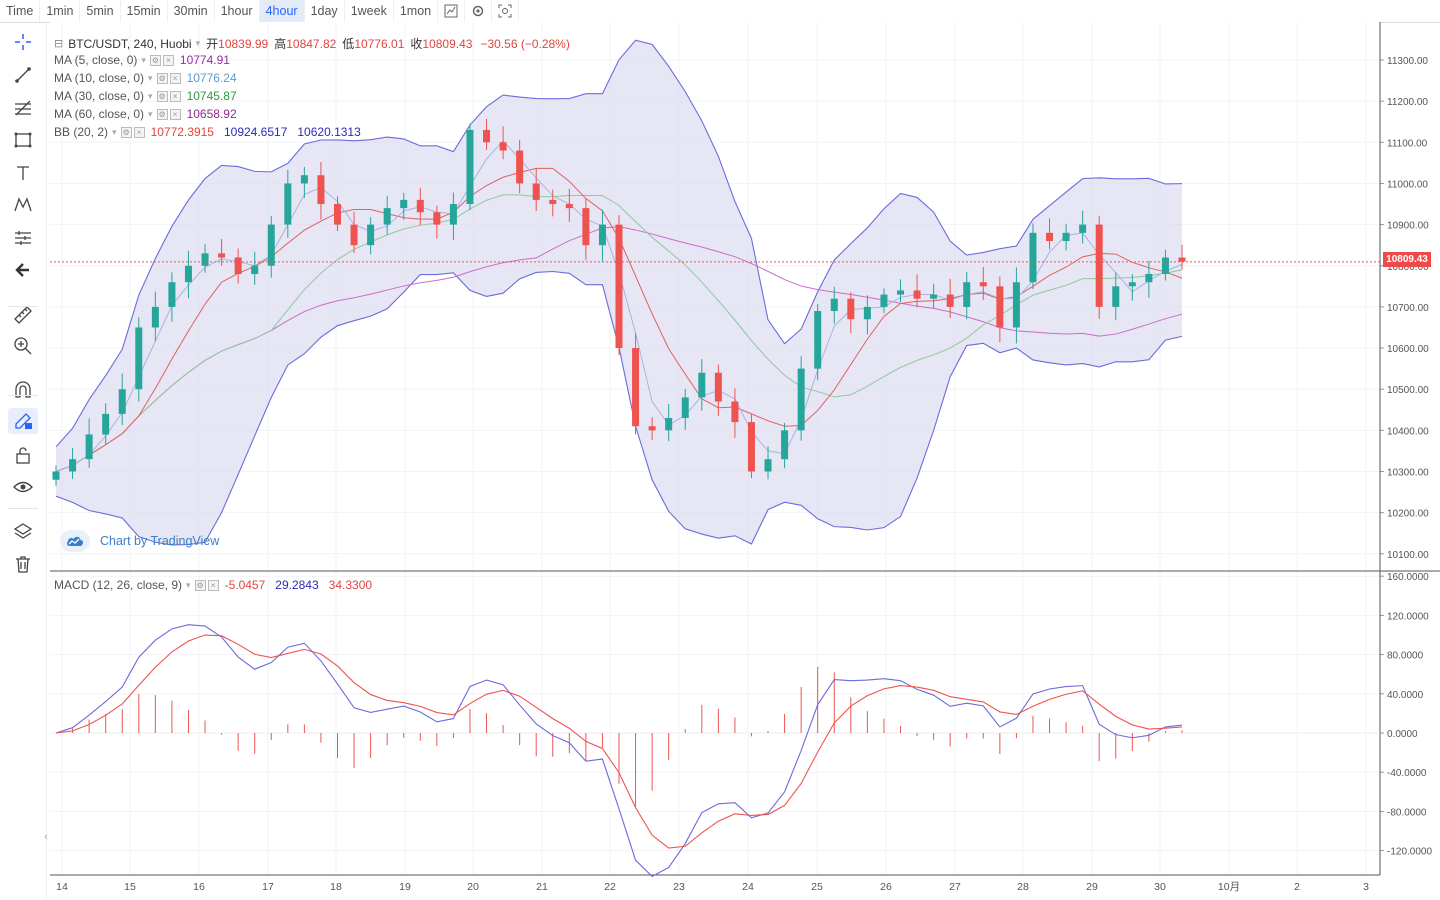  I want to click on date-tick-label: 16, so click(199, 887).